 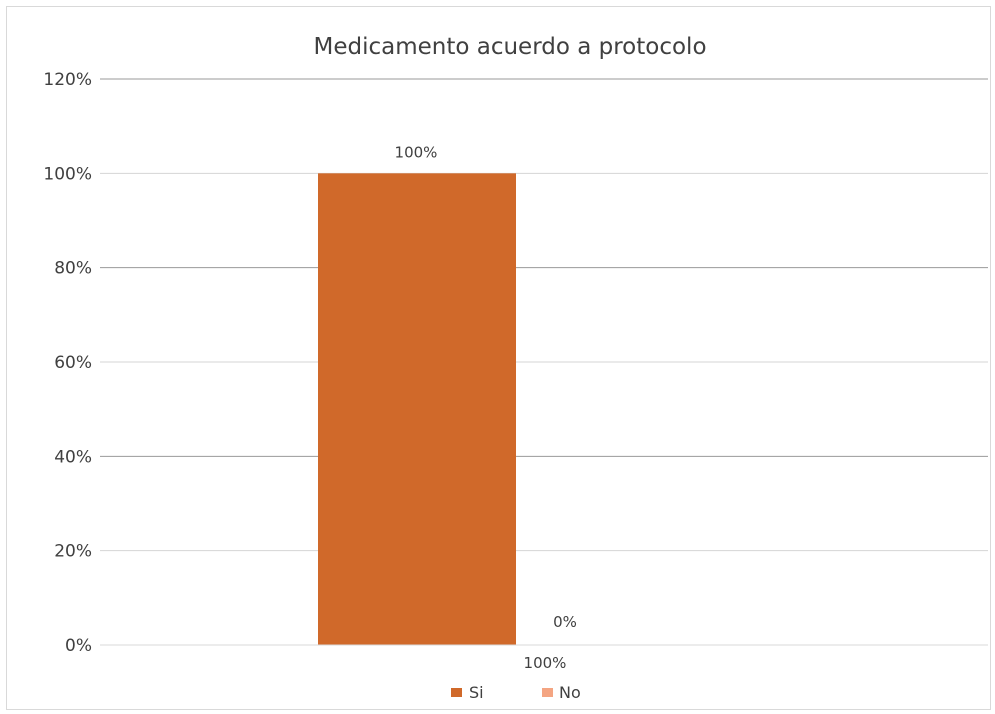 I want to click on data-label-si: 100%, so click(x=416, y=152).